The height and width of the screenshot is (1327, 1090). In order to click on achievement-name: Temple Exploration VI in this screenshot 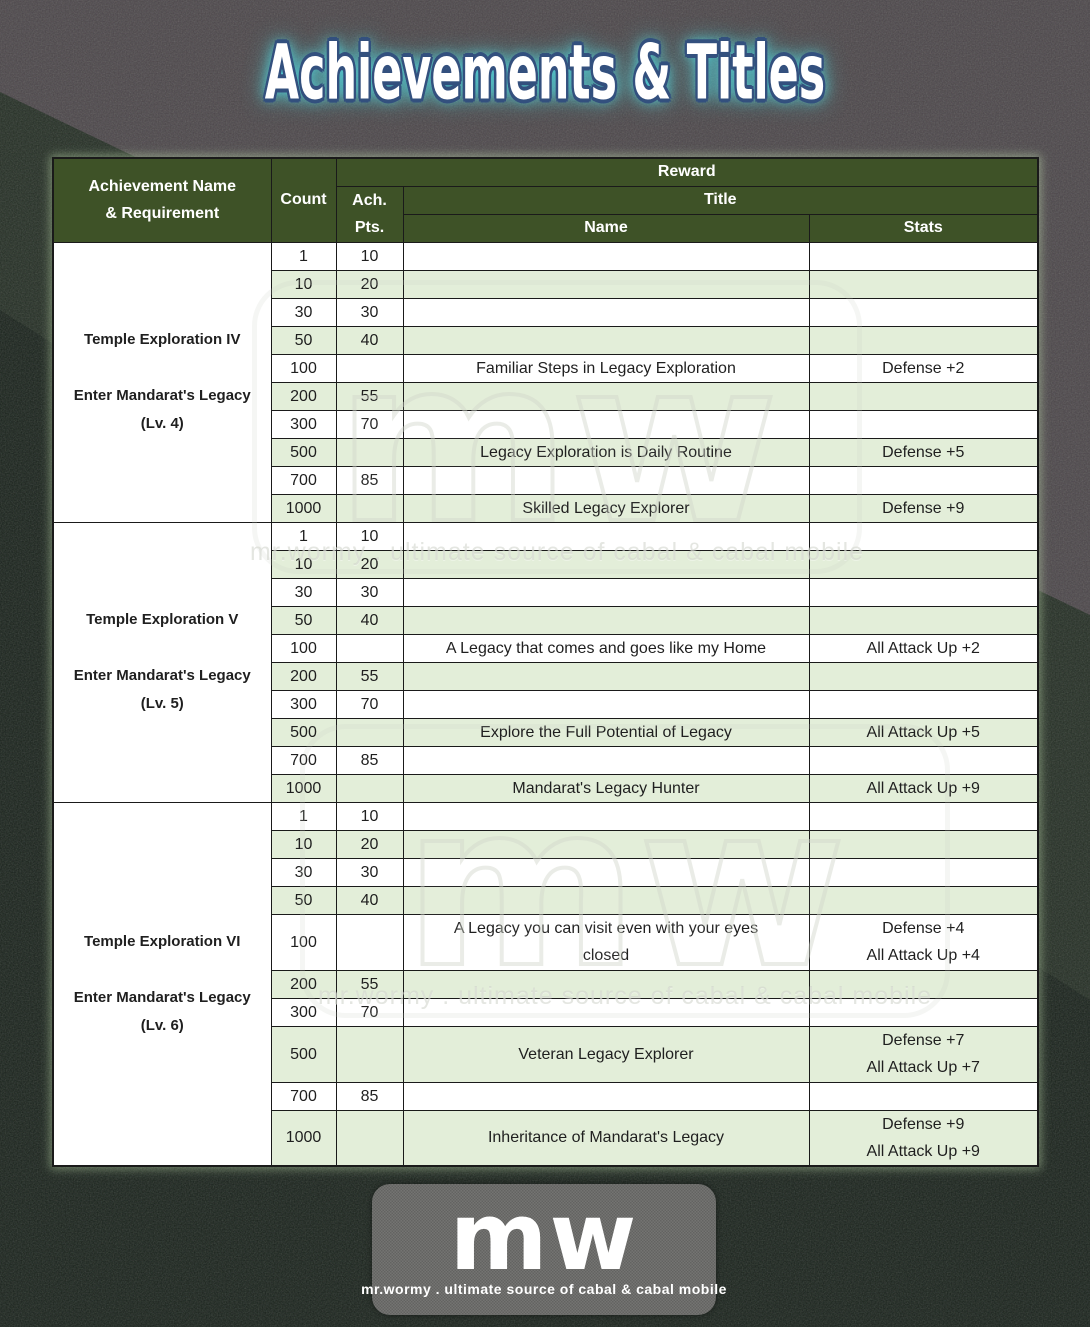, I will do `click(162, 941)`.